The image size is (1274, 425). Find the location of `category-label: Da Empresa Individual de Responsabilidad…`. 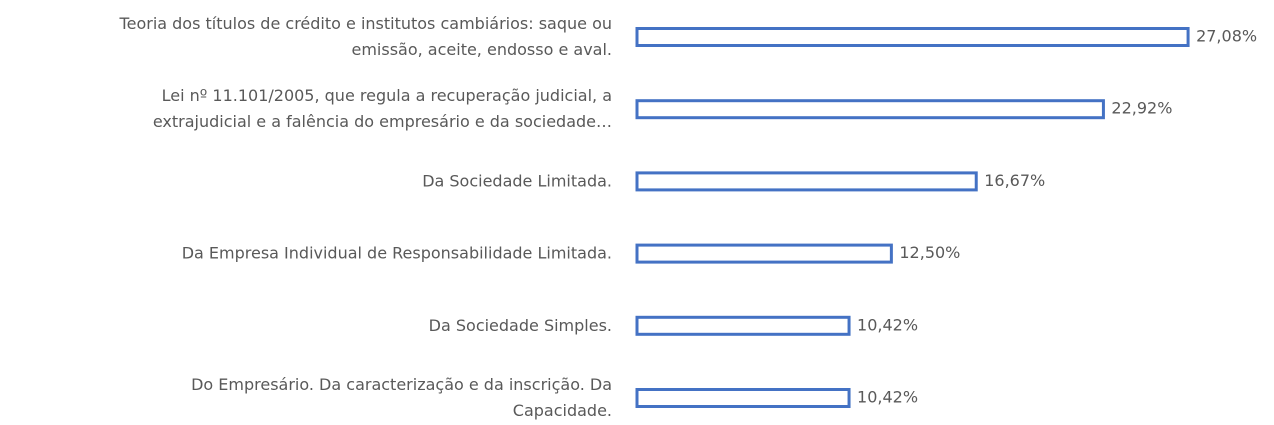

category-label: Da Empresa Individual de Responsabilidad… is located at coordinates (397, 252).